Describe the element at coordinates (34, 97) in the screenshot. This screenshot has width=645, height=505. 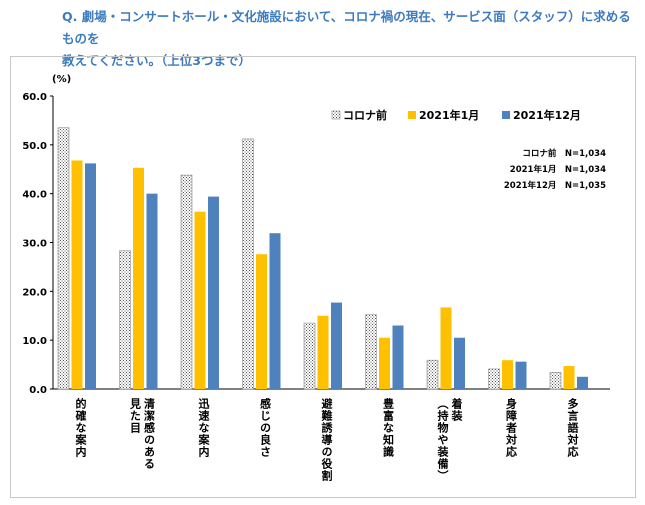
I see `y-tick-label: 60.0` at that location.